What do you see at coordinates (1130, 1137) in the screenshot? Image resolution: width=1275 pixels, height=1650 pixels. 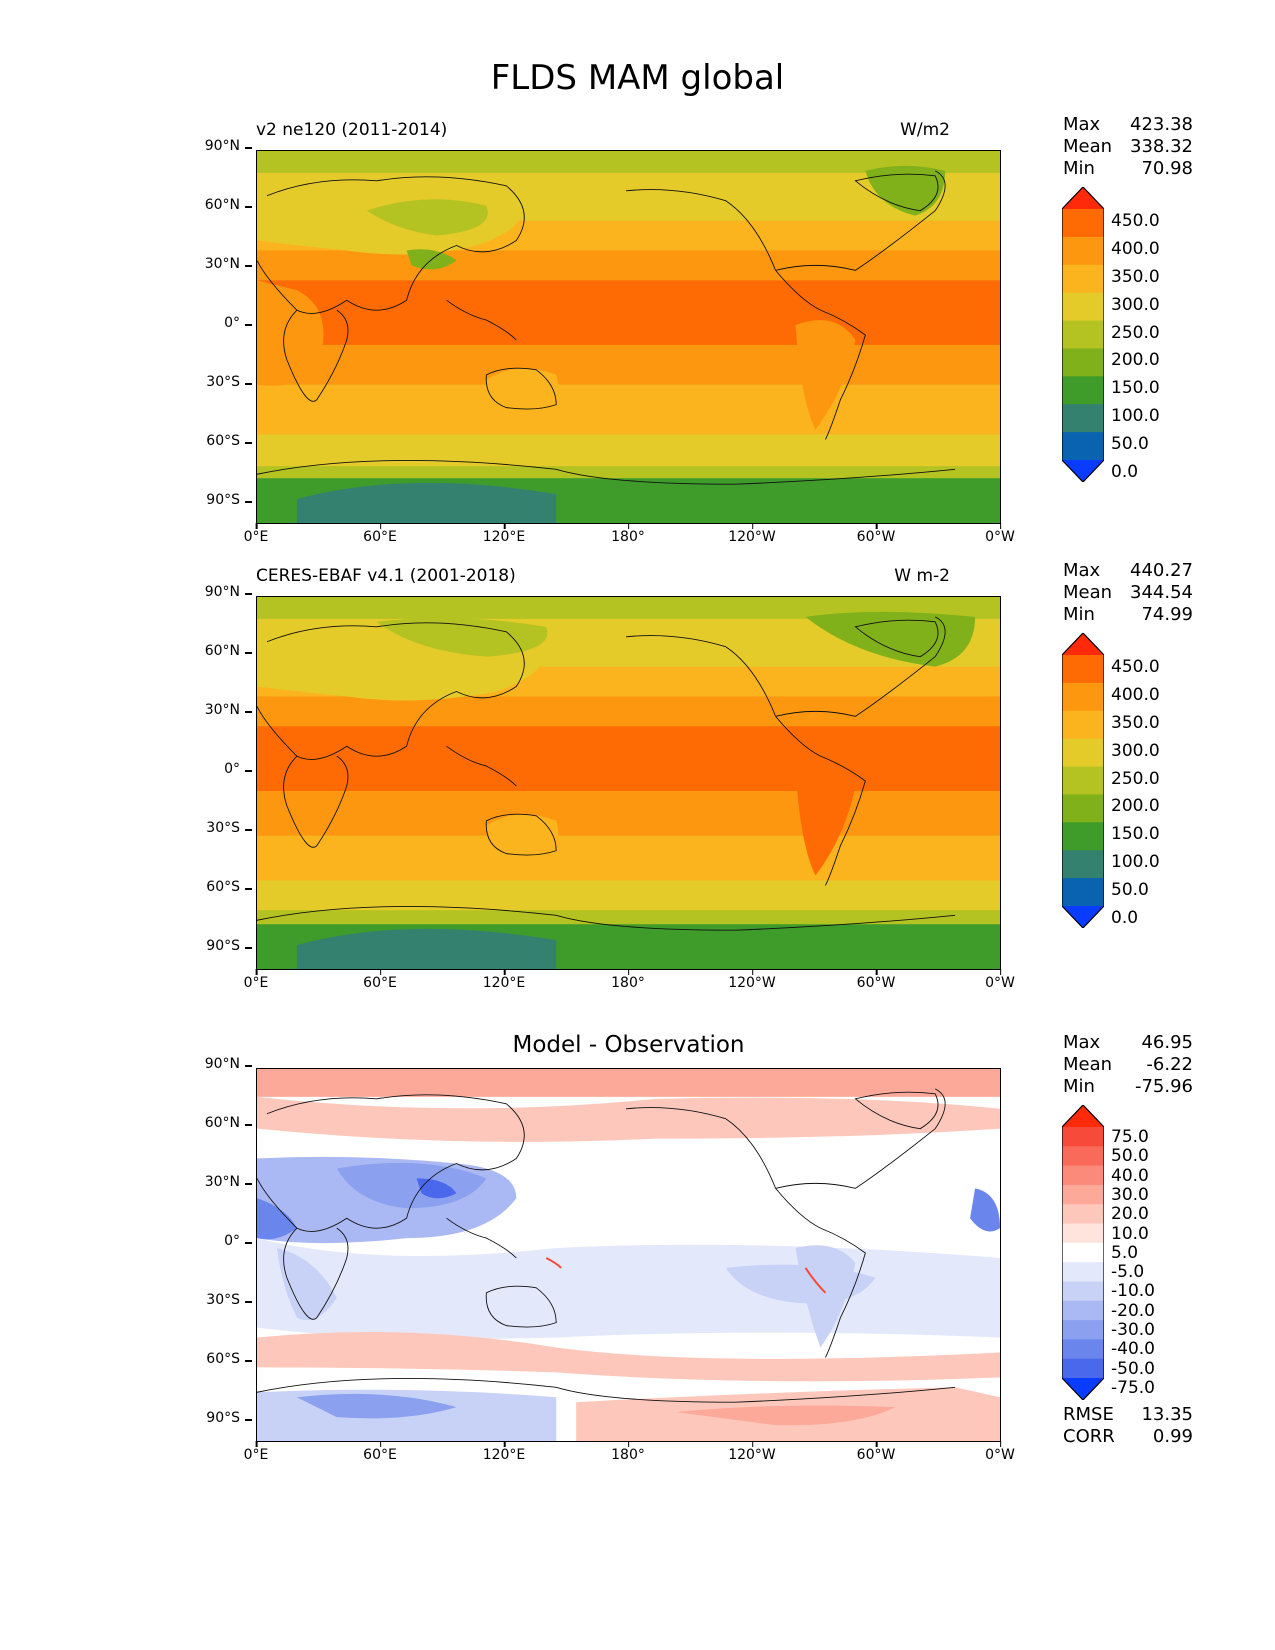 I see `colorbar-label: 75.0` at bounding box center [1130, 1137].